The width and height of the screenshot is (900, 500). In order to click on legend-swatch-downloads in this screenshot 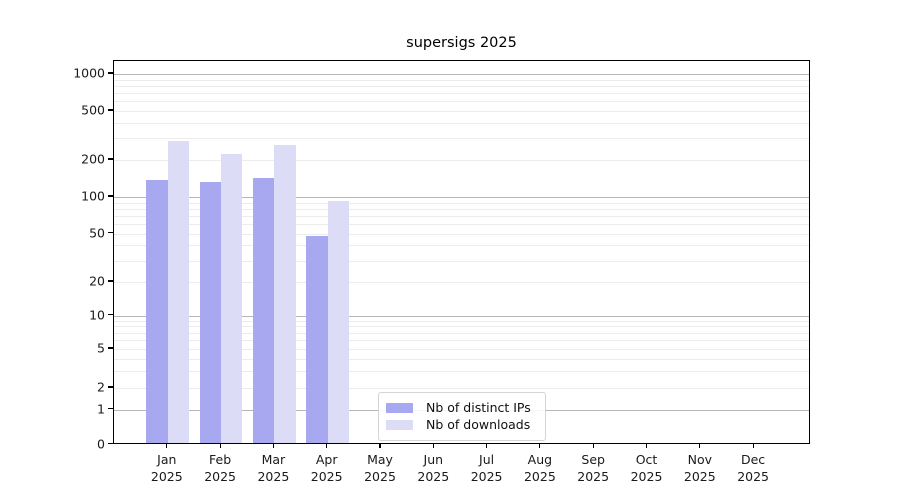, I will do `click(399, 424)`.